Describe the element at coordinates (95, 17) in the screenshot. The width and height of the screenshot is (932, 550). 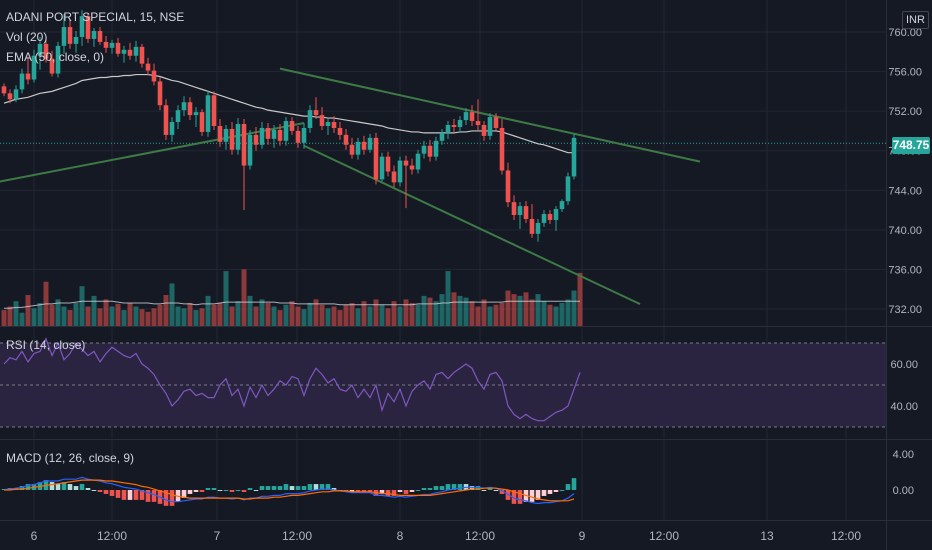
I see `symbol-legend: ADANI PORT SPECIAL, 15, NSE` at that location.